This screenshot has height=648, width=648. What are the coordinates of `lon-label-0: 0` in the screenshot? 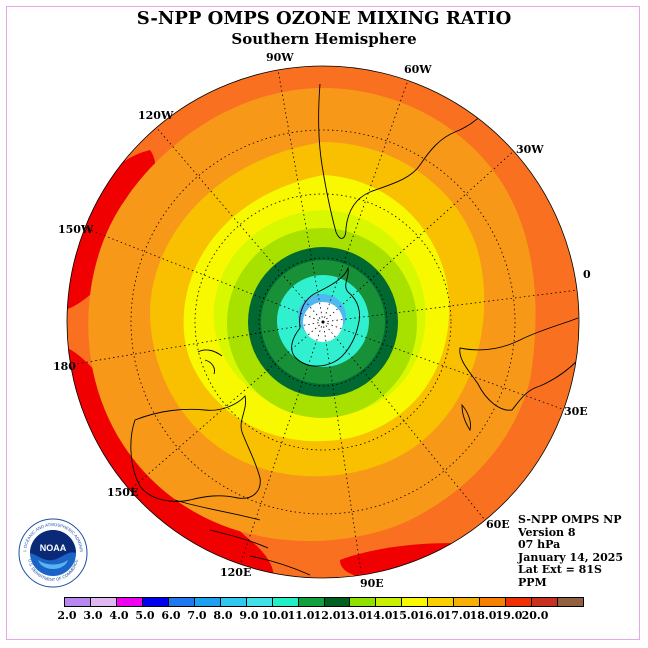 It's located at (587, 274).